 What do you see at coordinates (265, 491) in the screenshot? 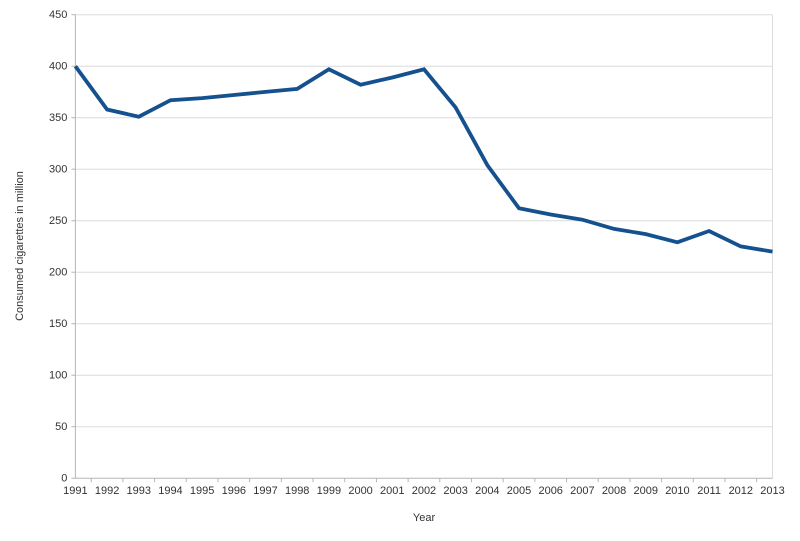
I see `x-tick-label: 1997` at bounding box center [265, 491].